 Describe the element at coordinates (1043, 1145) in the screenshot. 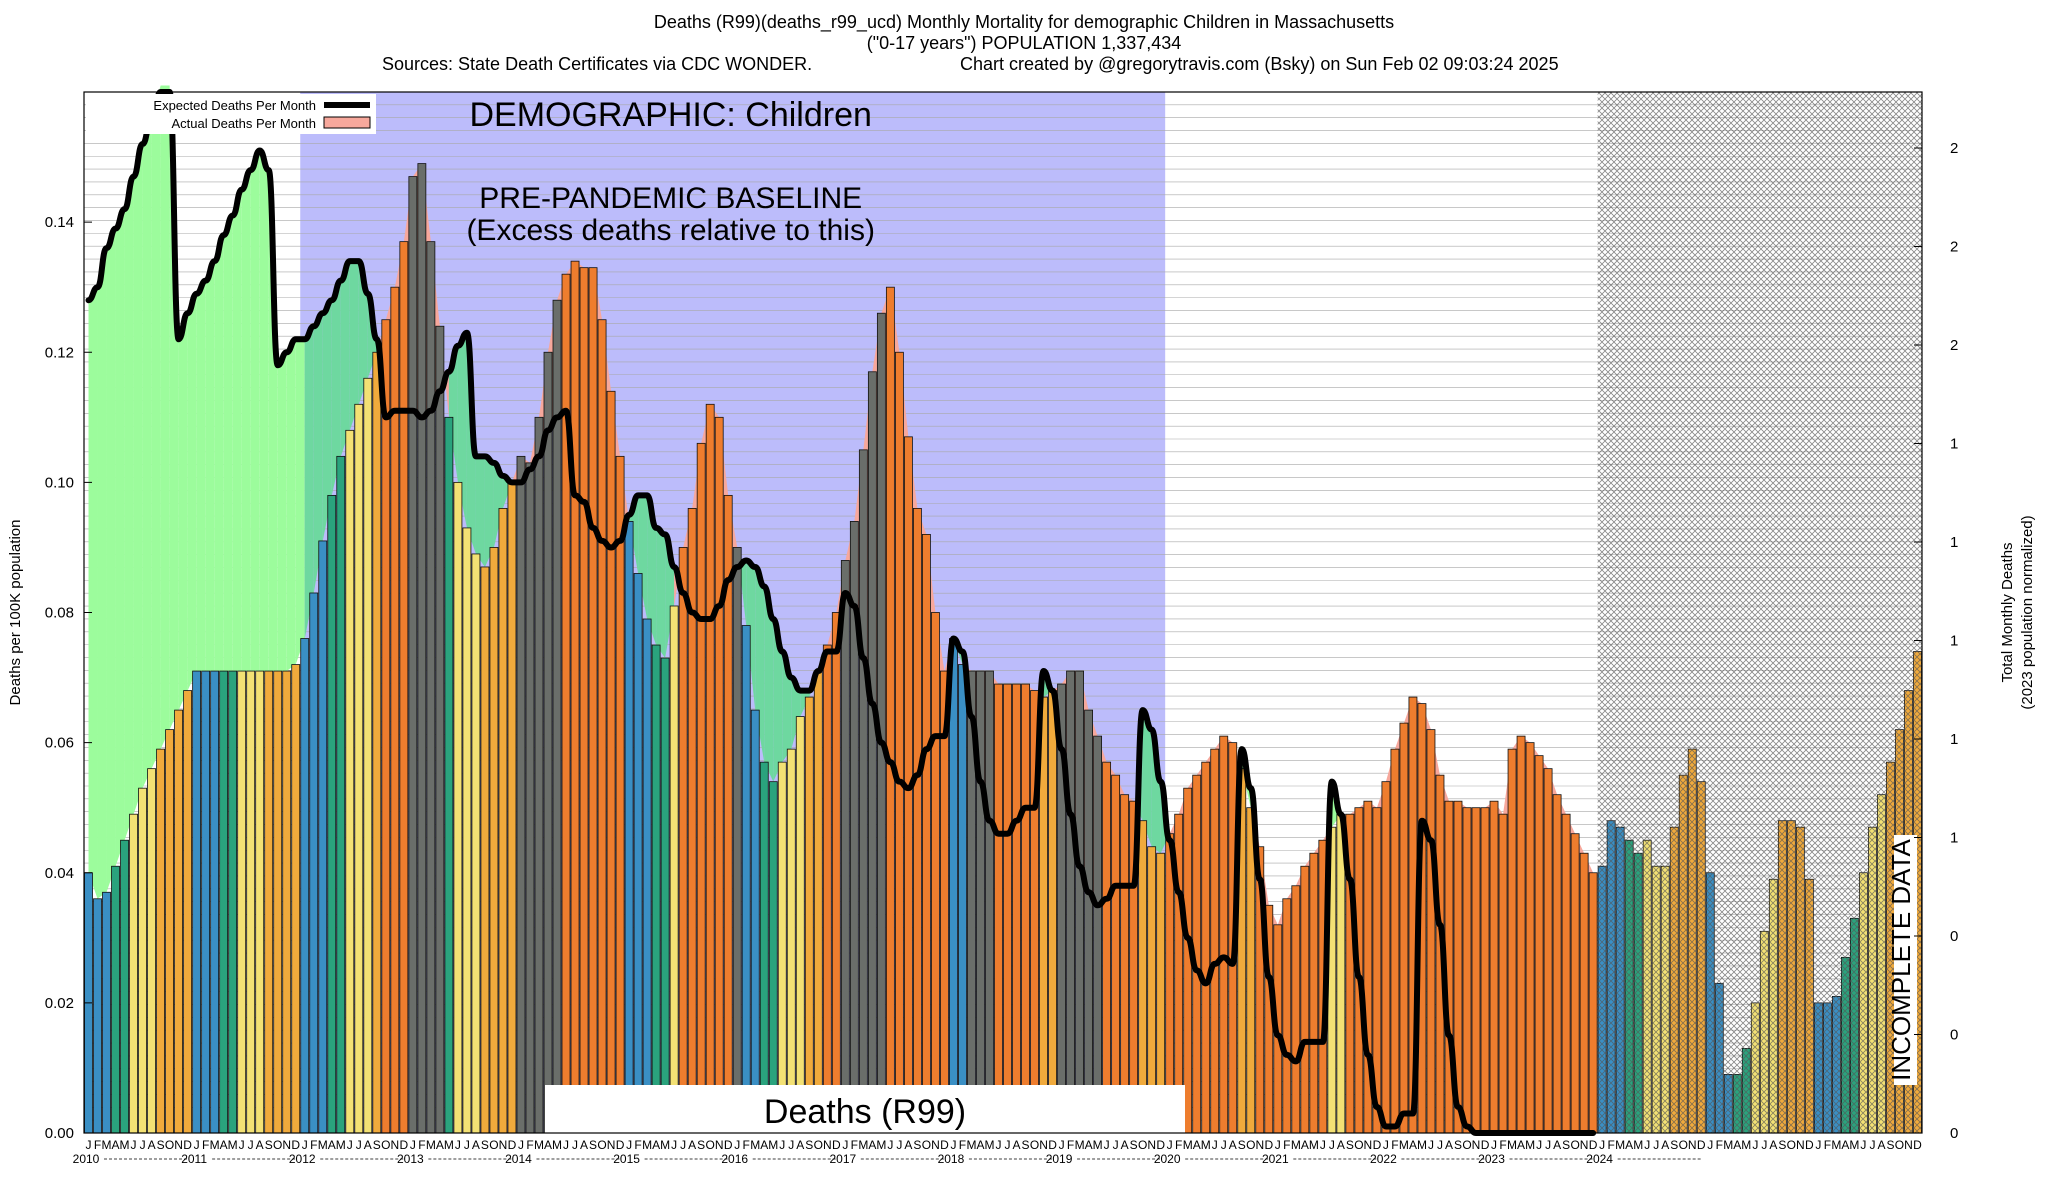

I see `month-tick-label: N` at that location.